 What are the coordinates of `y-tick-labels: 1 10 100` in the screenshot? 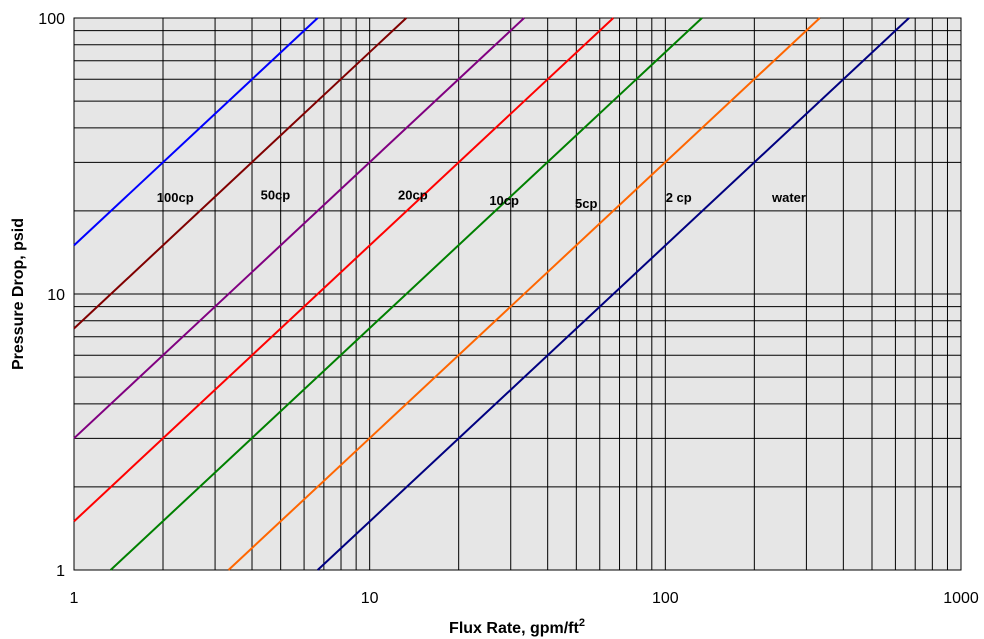 It's located at (51, 295).